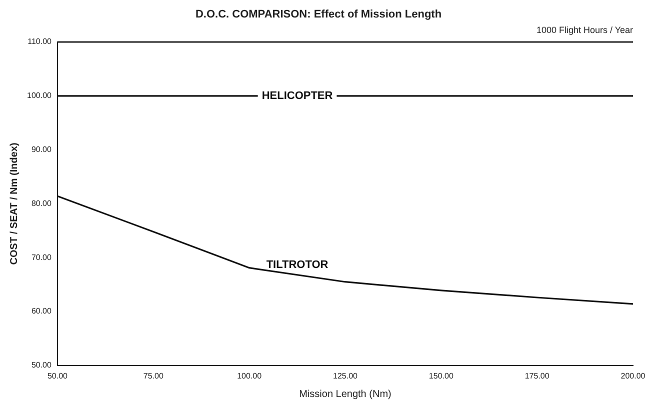 The image size is (653, 408). What do you see at coordinates (318, 14) in the screenshot?
I see `chart-title: D.O.C. COMPARISON: Effect of Mission Length` at bounding box center [318, 14].